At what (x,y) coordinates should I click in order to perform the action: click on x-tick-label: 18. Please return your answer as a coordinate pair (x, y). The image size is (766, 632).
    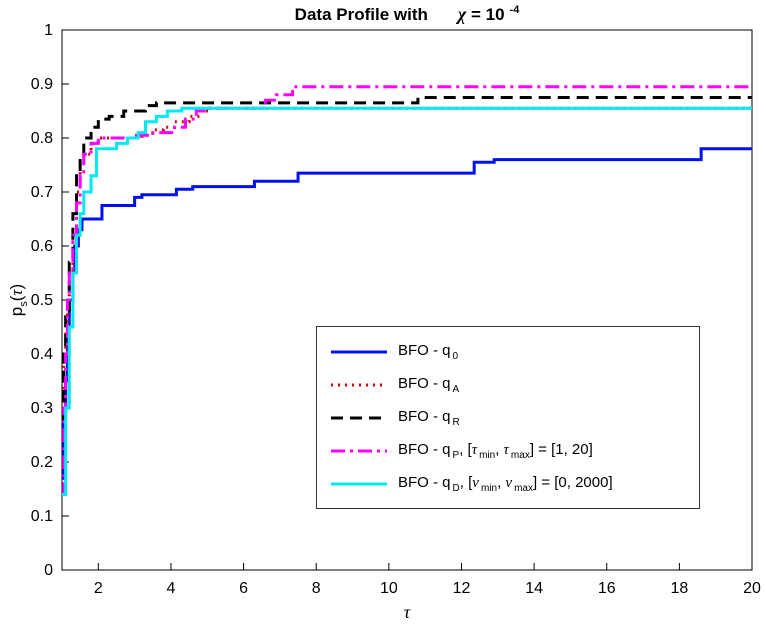
    Looking at the image, I should click on (679, 588).